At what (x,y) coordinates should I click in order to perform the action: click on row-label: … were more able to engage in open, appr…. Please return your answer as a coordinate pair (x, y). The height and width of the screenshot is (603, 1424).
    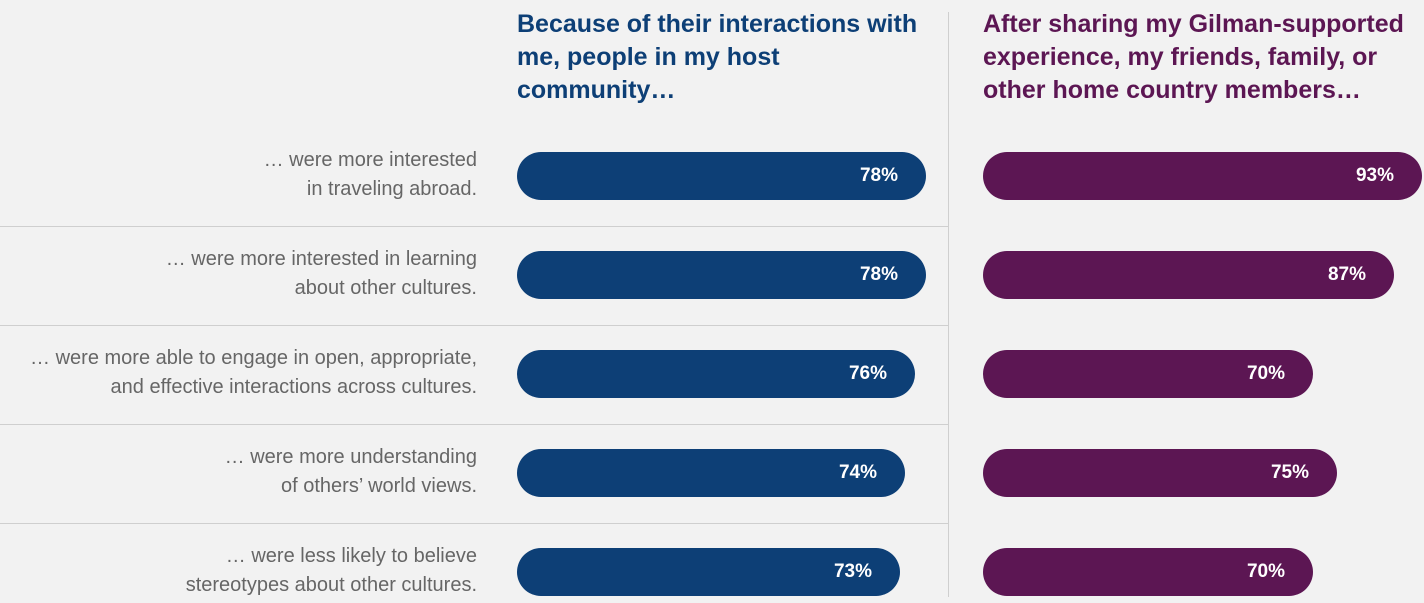
    Looking at the image, I should click on (238, 373).